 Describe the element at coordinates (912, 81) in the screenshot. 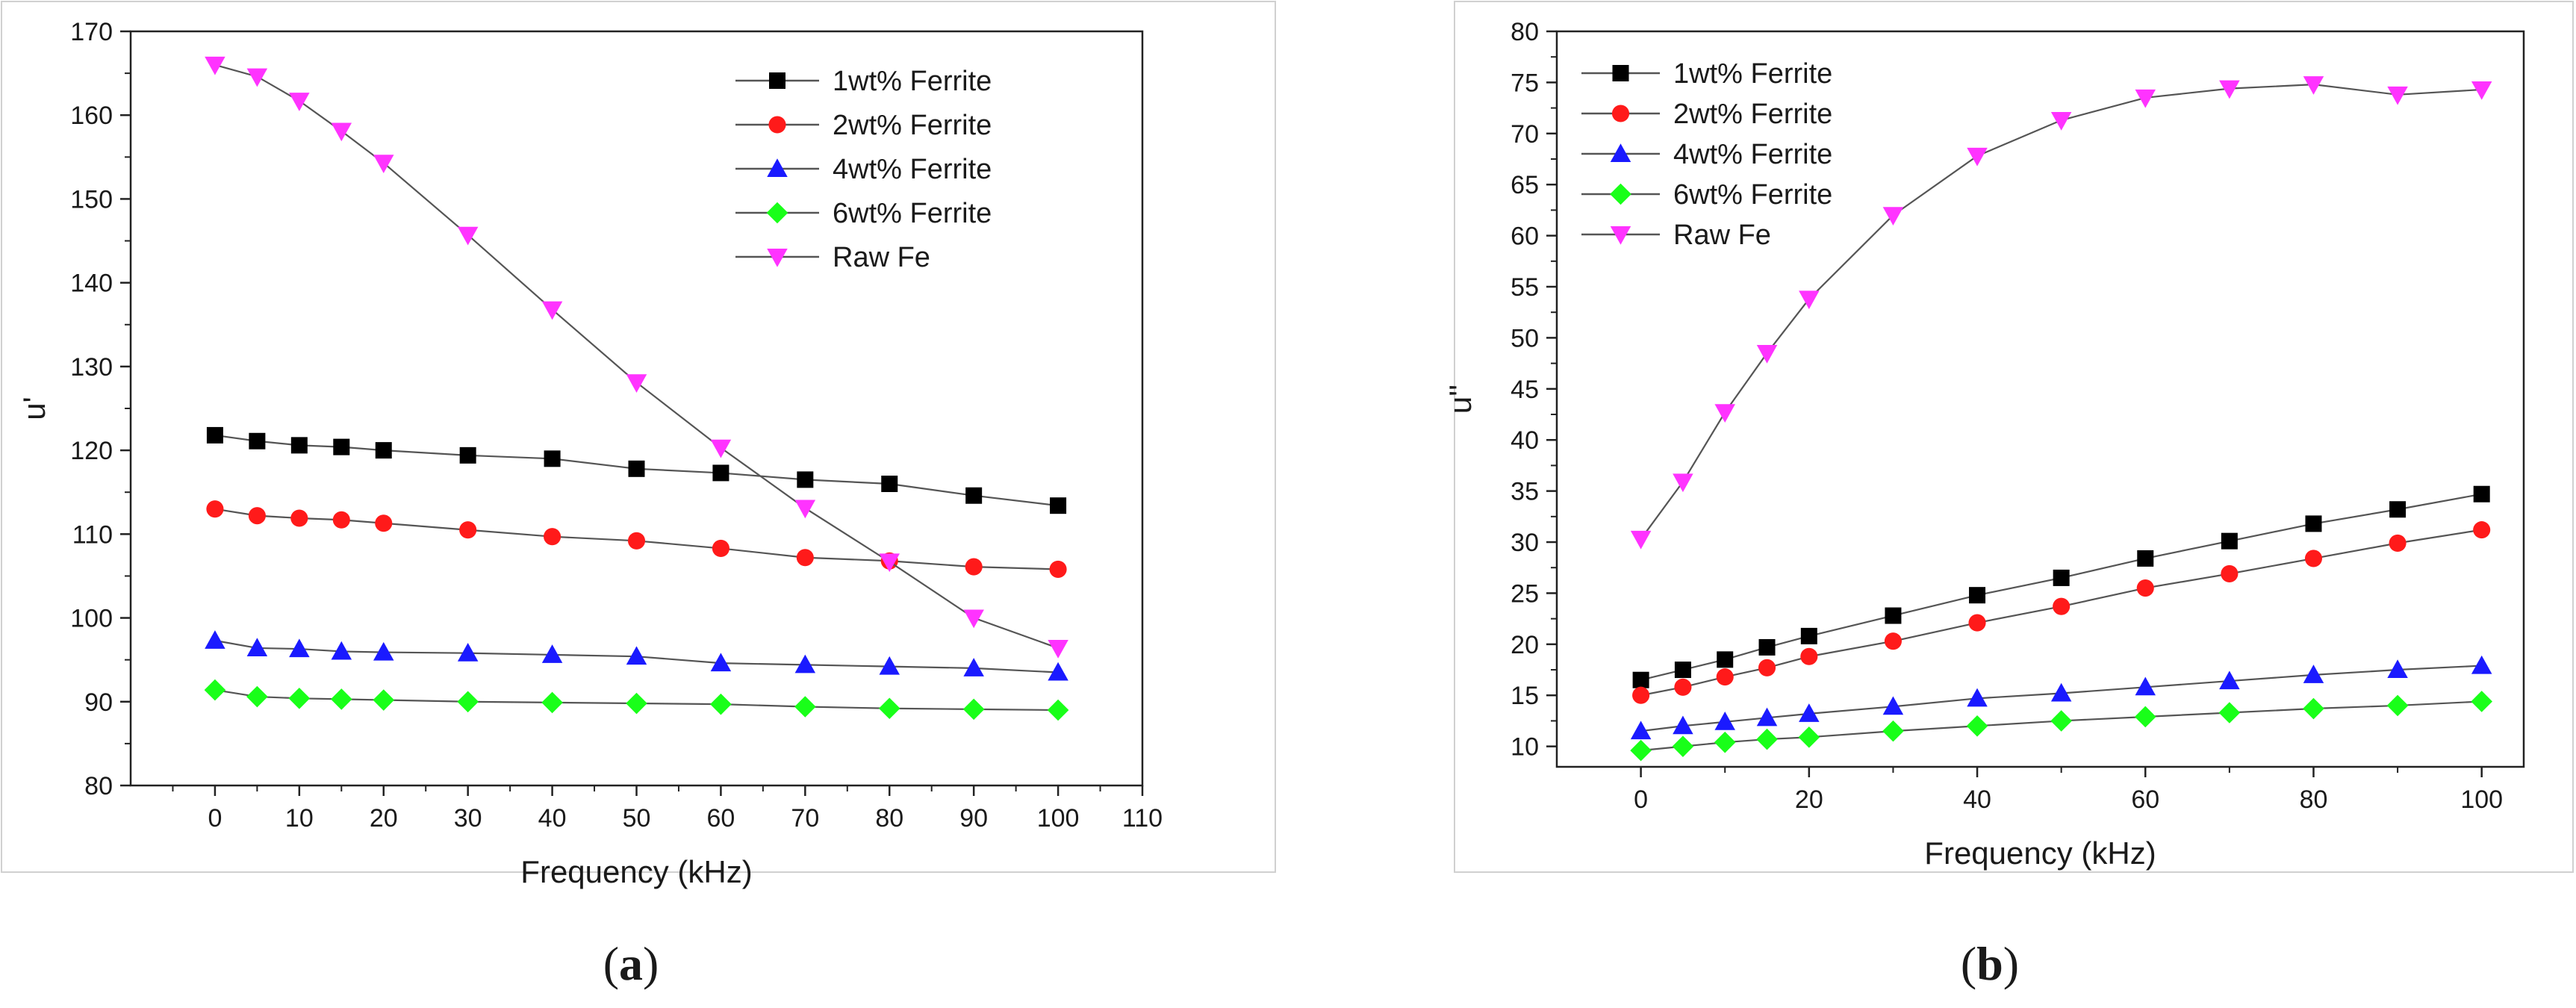

I see `a-legend-label-1: 1wt% Ferrite` at that location.